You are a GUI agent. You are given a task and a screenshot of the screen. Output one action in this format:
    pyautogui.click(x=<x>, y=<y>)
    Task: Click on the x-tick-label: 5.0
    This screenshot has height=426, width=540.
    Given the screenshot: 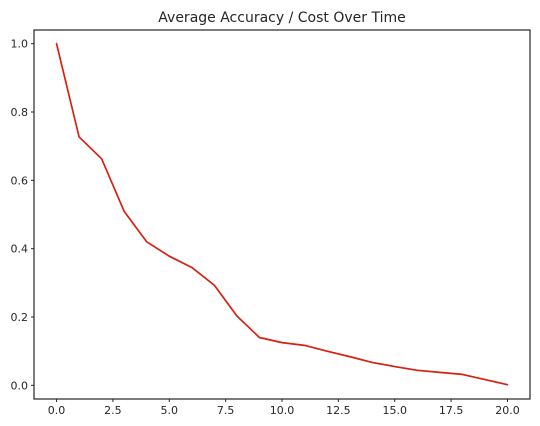 What is the action you would take?
    pyautogui.click(x=170, y=410)
    